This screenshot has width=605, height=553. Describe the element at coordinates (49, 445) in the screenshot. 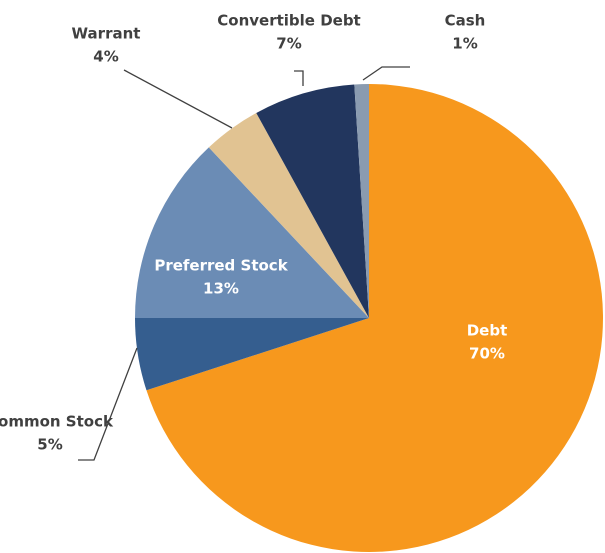

I see `slice-value-label: 5%` at that location.